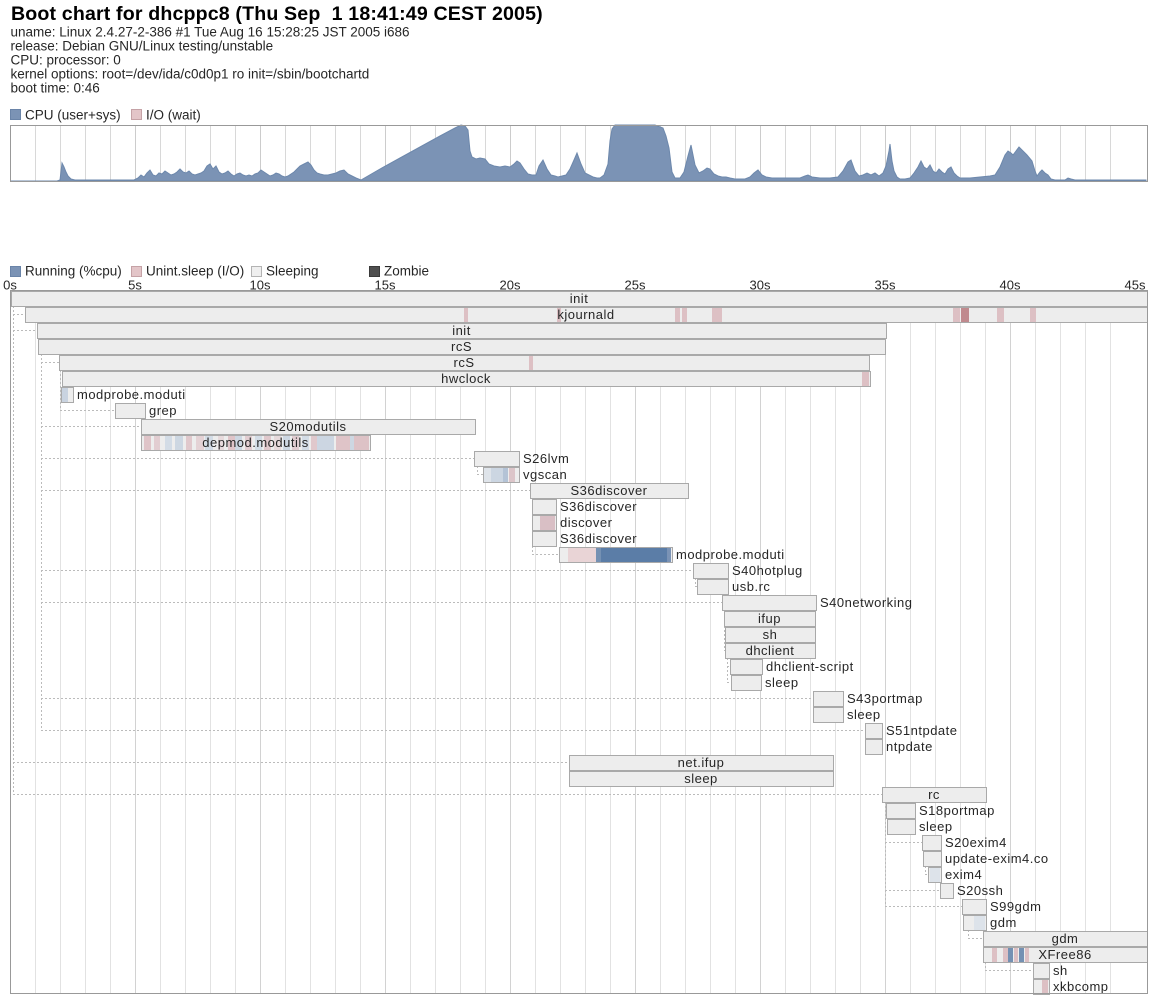  What do you see at coordinates (1010, 285) in the screenshot?
I see `svg-text: 40s` at bounding box center [1010, 285].